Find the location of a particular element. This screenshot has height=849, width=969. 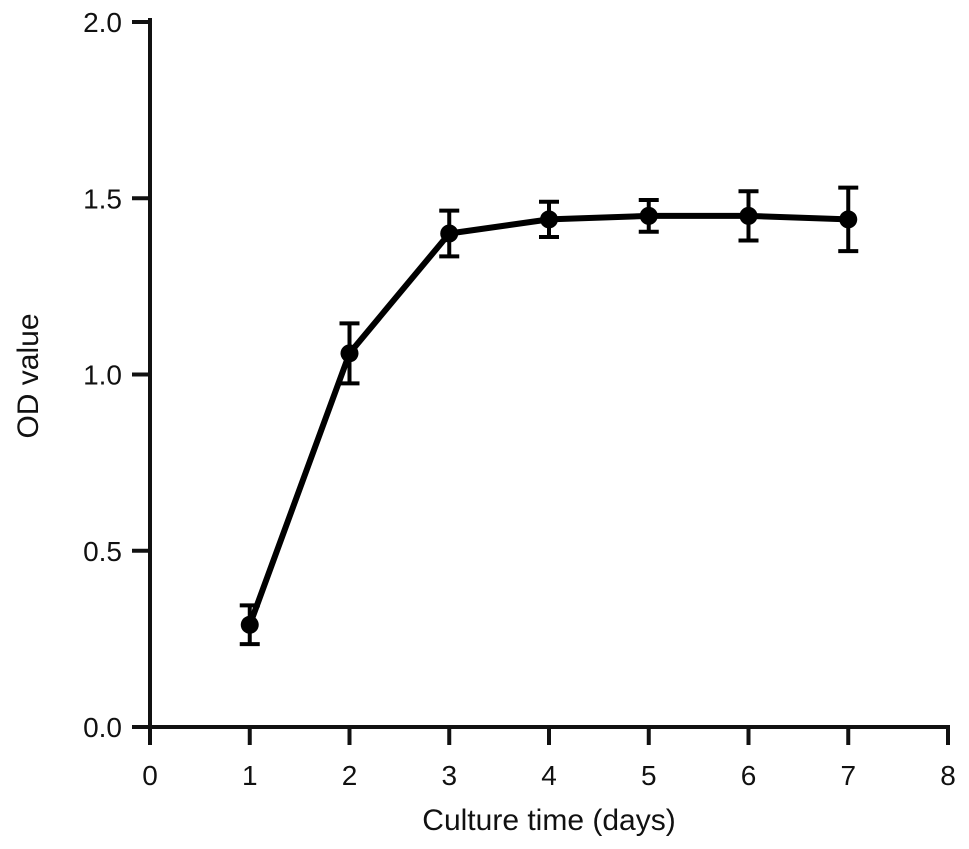

y-axis-title: OD value is located at coordinates (28, 375).